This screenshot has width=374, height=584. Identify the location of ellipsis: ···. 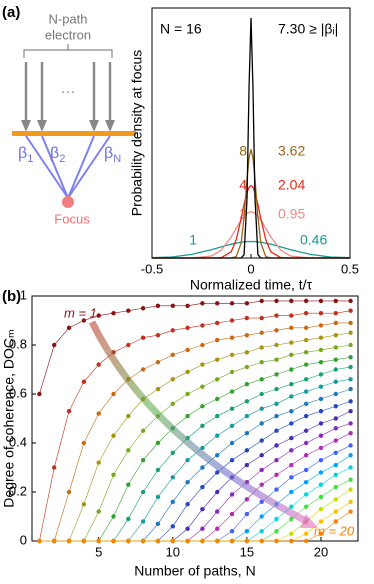
(68, 91).